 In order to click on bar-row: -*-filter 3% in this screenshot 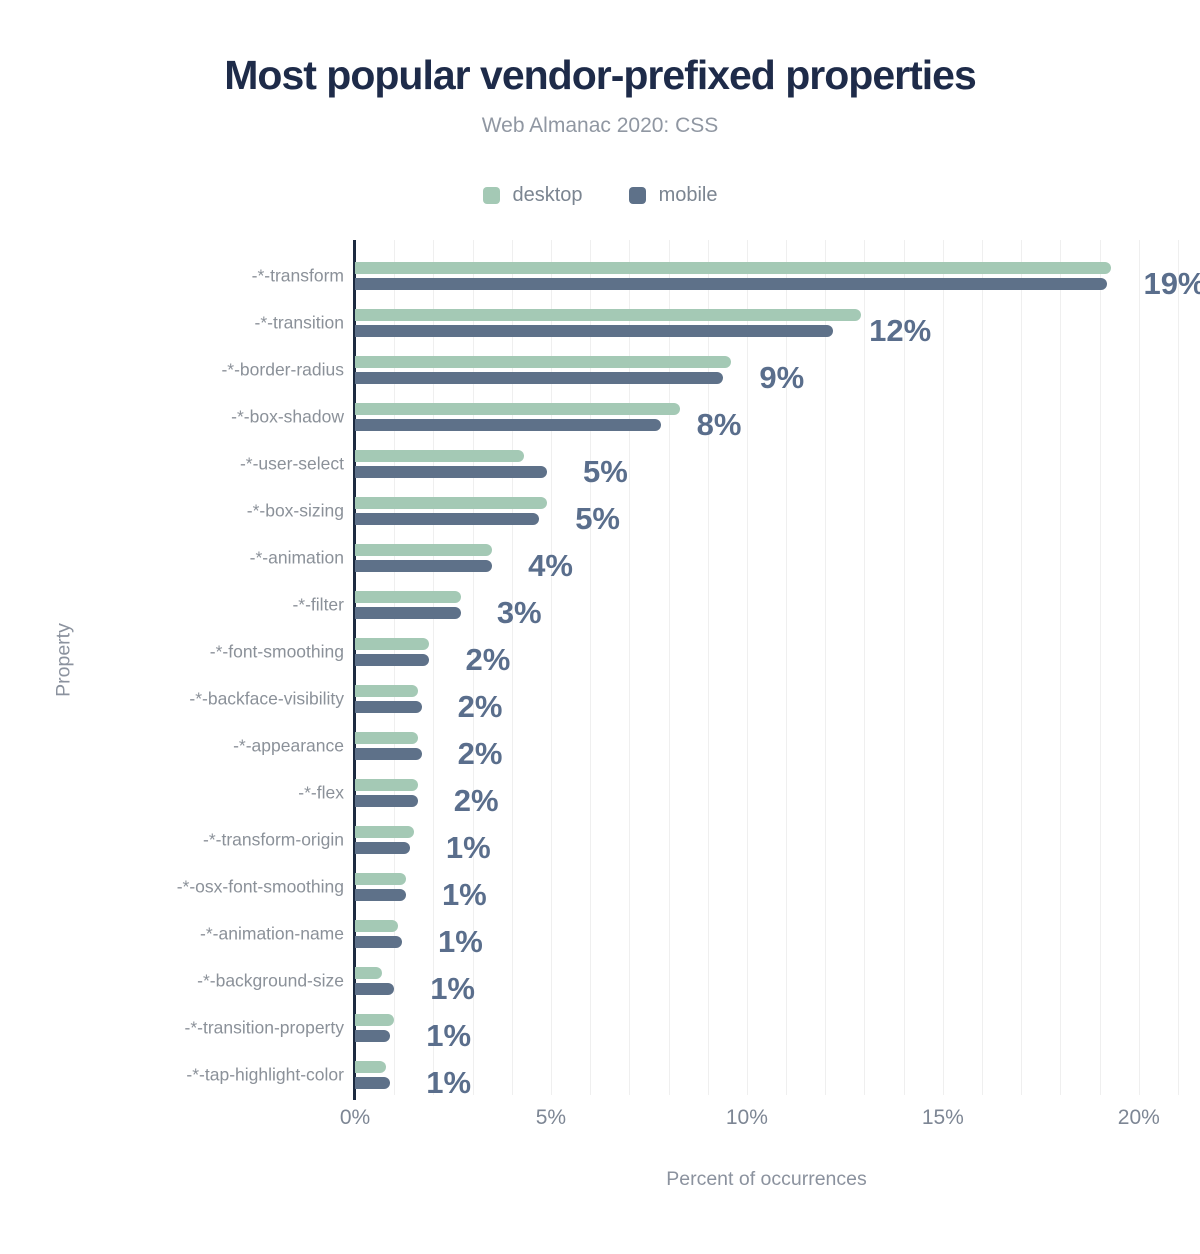, I will do `click(735, 606)`.